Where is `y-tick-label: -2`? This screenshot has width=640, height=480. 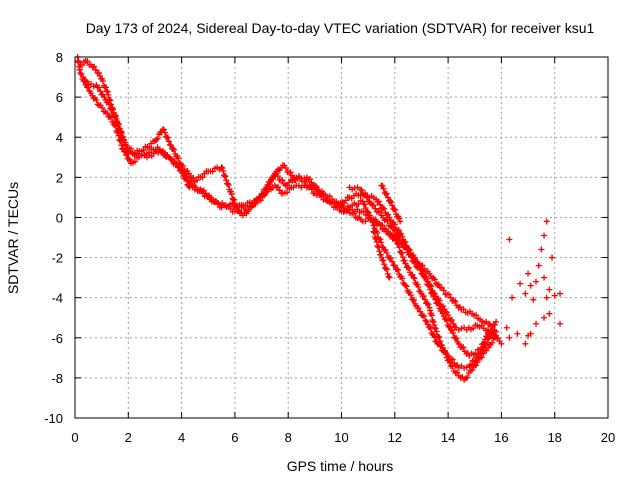 y-tick-label: -2 is located at coordinates (57, 258).